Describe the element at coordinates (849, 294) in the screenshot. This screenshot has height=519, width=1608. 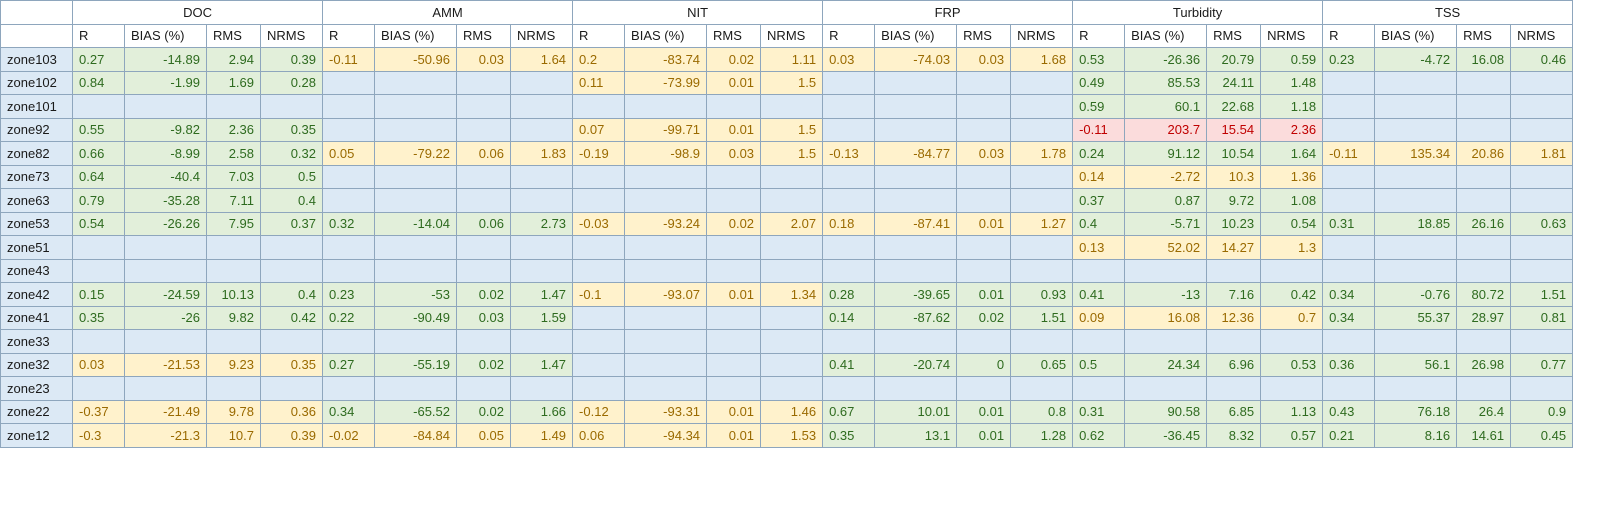
I see `value-cell: 0.28` at that location.